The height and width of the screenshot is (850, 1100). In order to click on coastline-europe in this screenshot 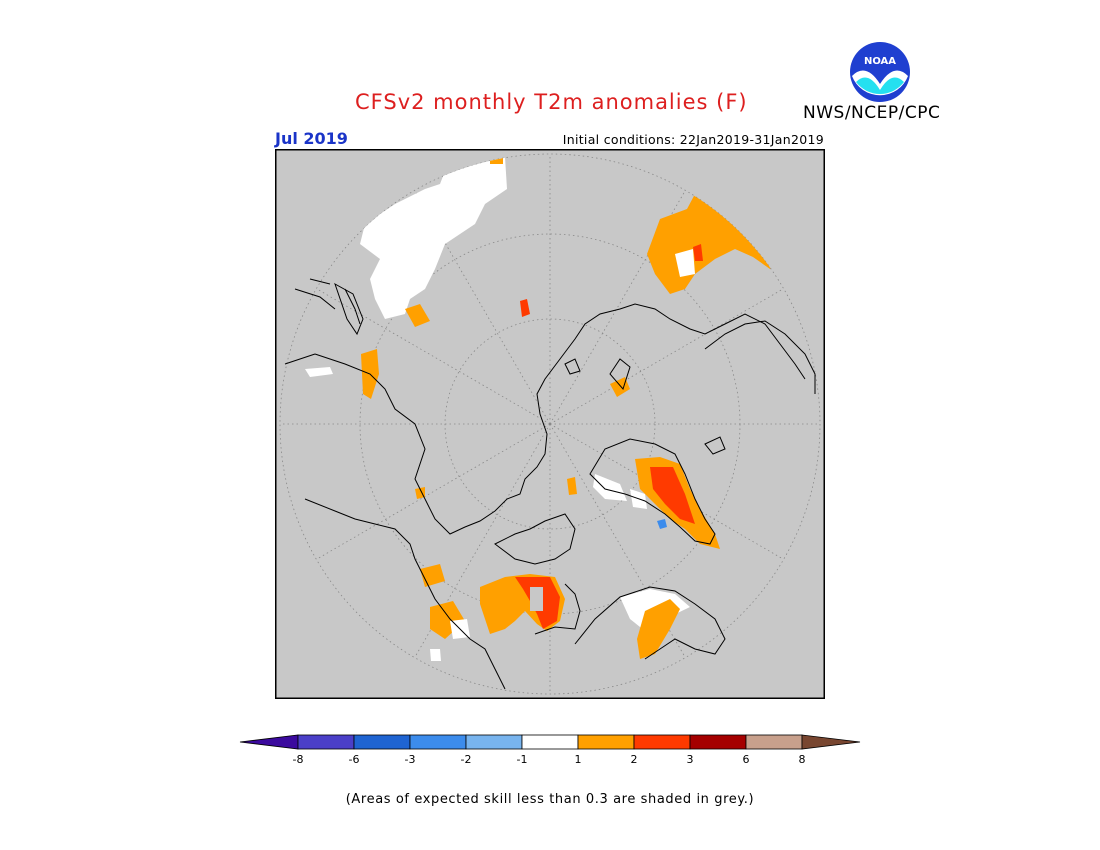, I will do `click(650, 623)`.